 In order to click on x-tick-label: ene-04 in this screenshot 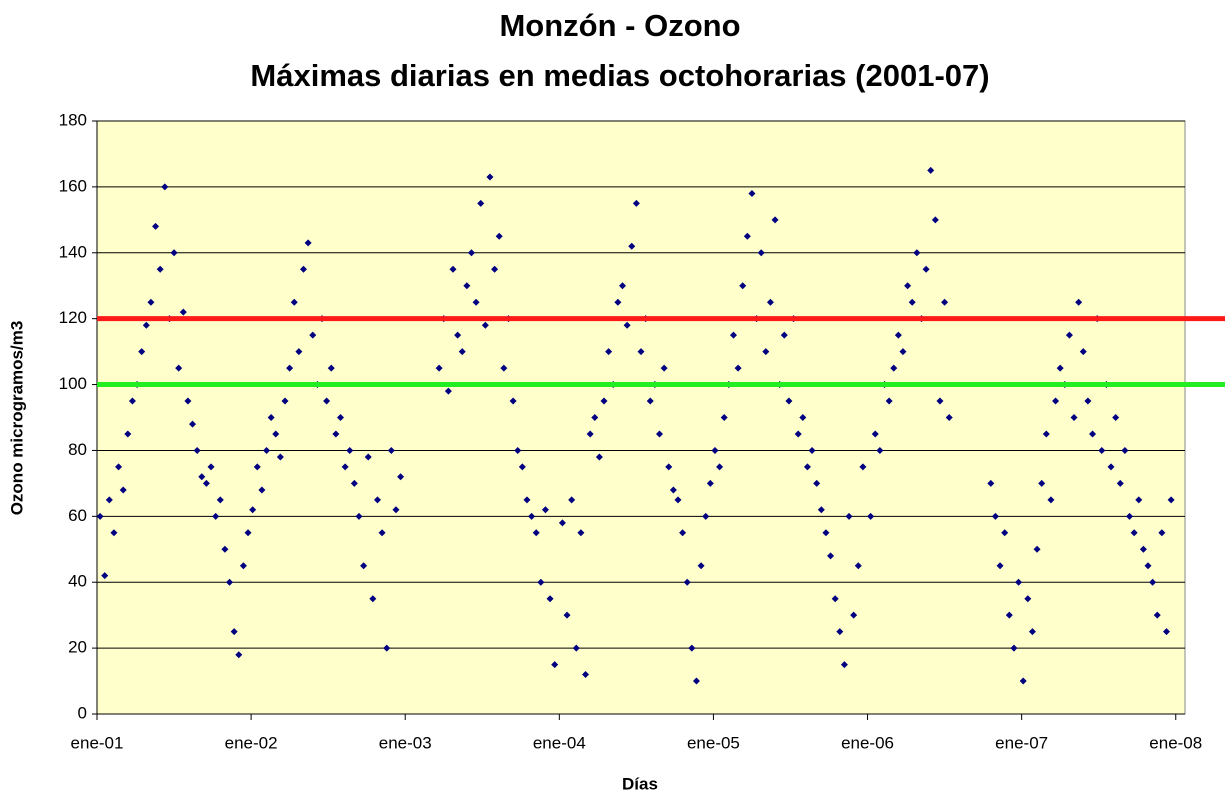, I will do `click(559, 742)`.